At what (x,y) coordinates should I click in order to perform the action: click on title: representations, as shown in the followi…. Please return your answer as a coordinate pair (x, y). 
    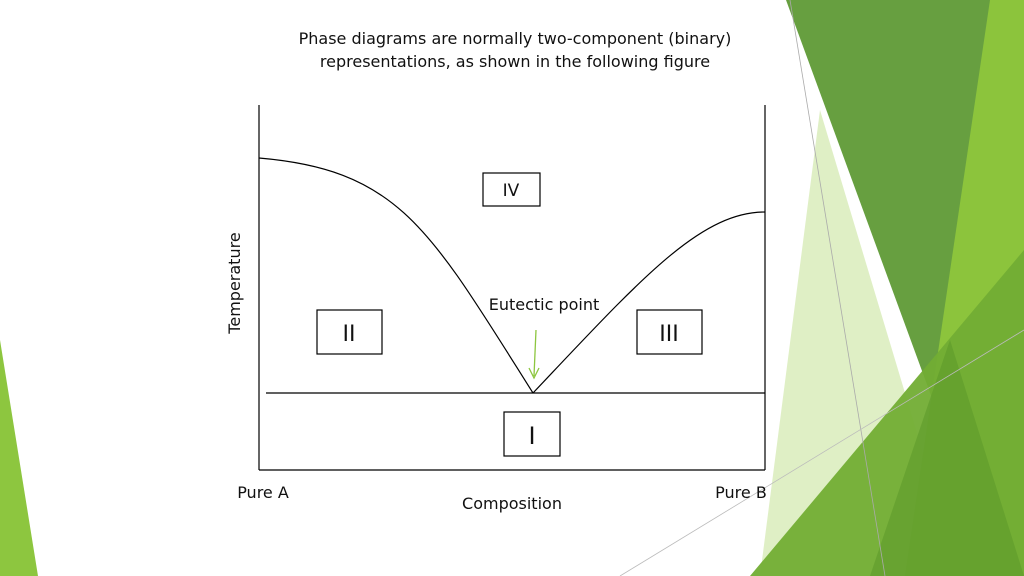
    Looking at the image, I should click on (515, 61).